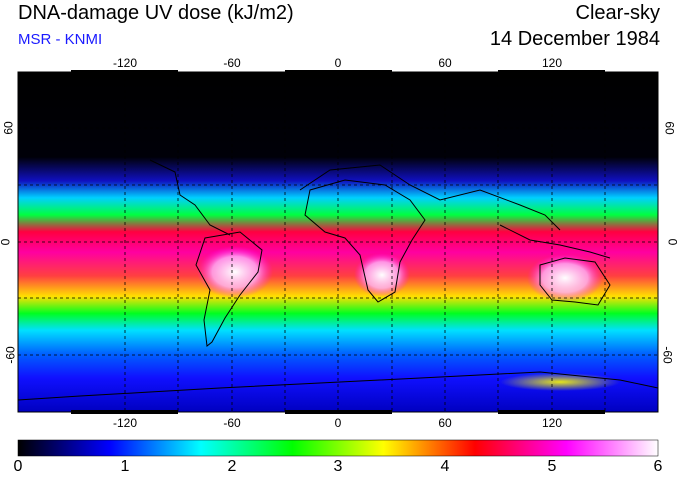  Describe the element at coordinates (232, 466) in the screenshot. I see `colorbar-tick-2: 2` at that location.